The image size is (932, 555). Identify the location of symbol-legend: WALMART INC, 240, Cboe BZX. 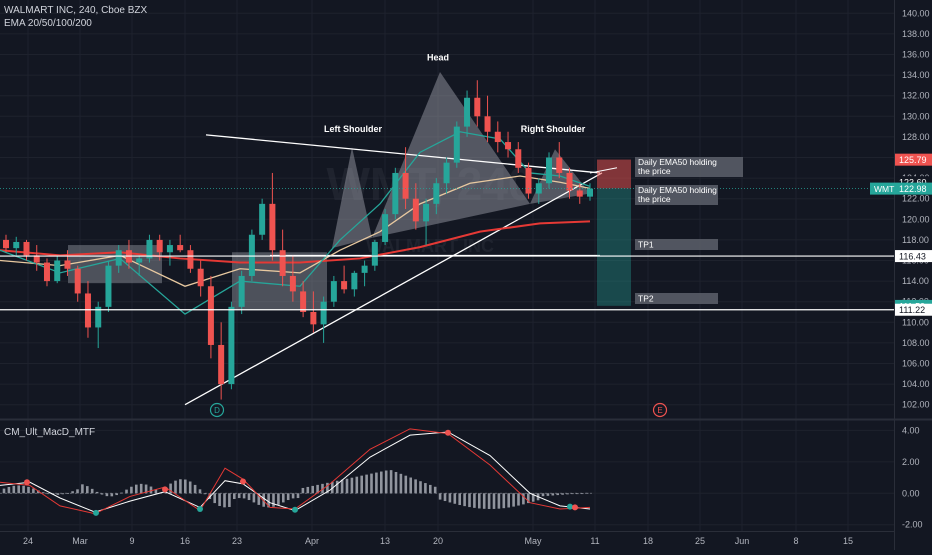
(75, 10).